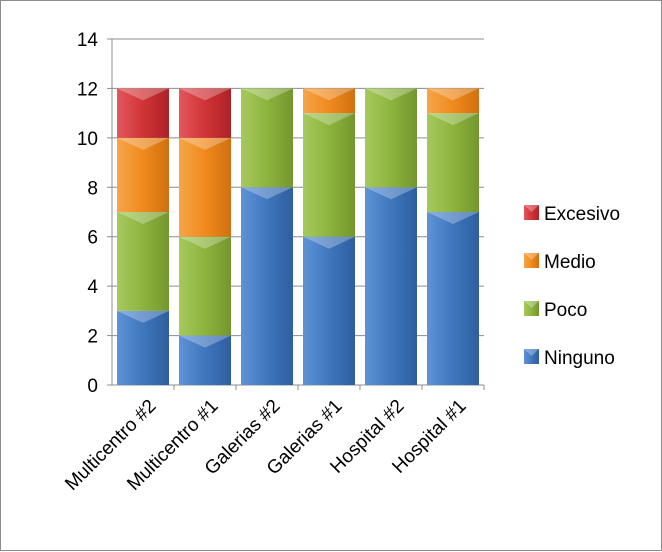 The image size is (662, 552). I want to click on y-tick-label: 6, so click(92, 238).